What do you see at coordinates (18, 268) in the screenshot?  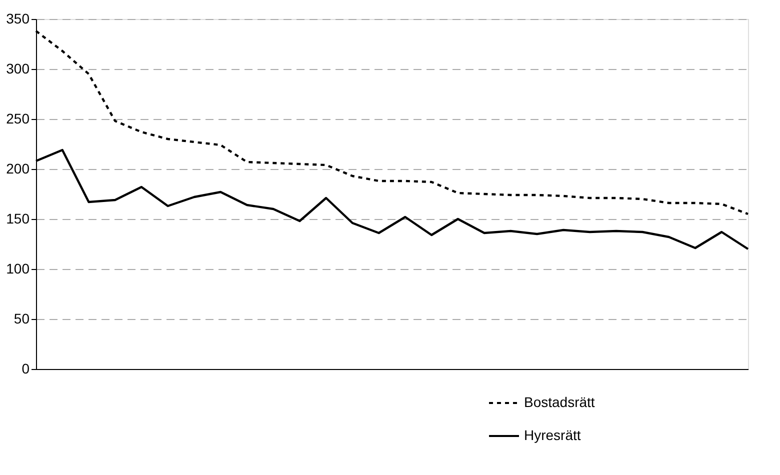 I see `y-tick-label: 100` at bounding box center [18, 268].